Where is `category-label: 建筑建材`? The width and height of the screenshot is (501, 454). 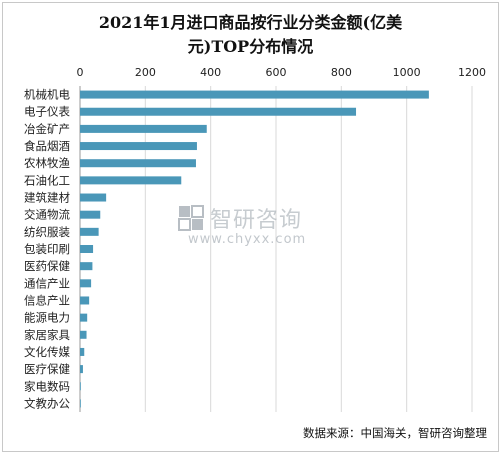 category-label: 建筑建材 is located at coordinates (47, 198).